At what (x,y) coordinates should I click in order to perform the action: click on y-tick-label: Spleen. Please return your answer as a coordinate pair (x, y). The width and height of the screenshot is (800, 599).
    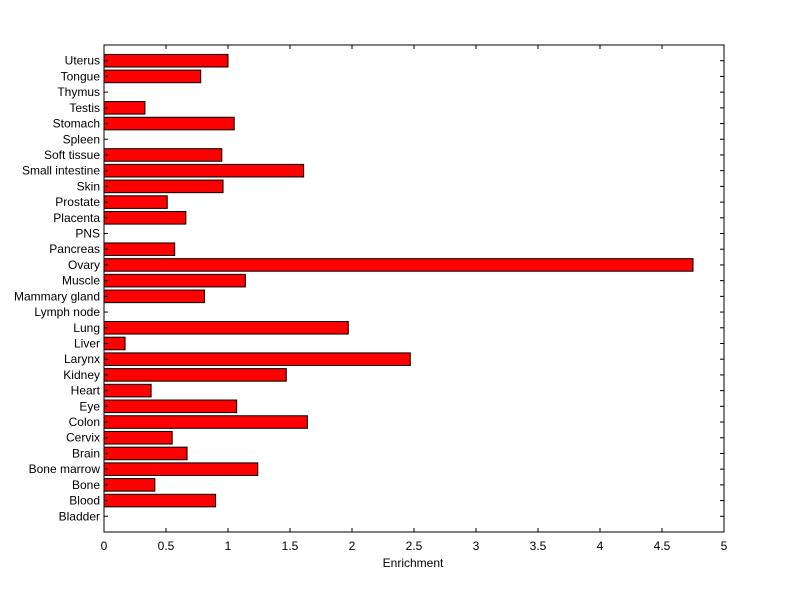
    Looking at the image, I should click on (81, 139).